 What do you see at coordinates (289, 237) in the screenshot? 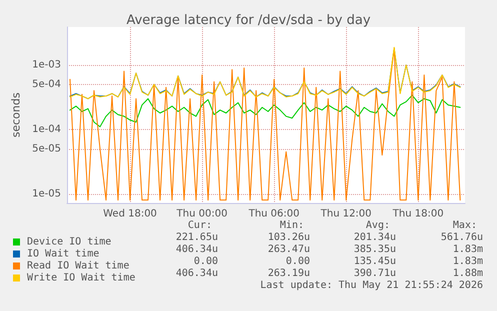
I see `text: 103.26u` at bounding box center [289, 237].